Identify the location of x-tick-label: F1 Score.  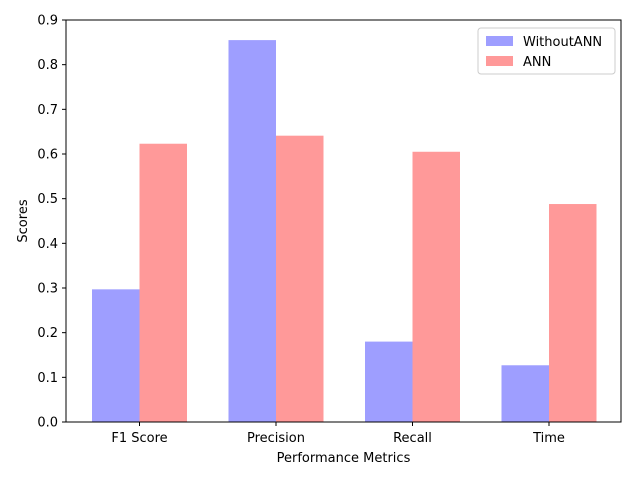
(139, 438).